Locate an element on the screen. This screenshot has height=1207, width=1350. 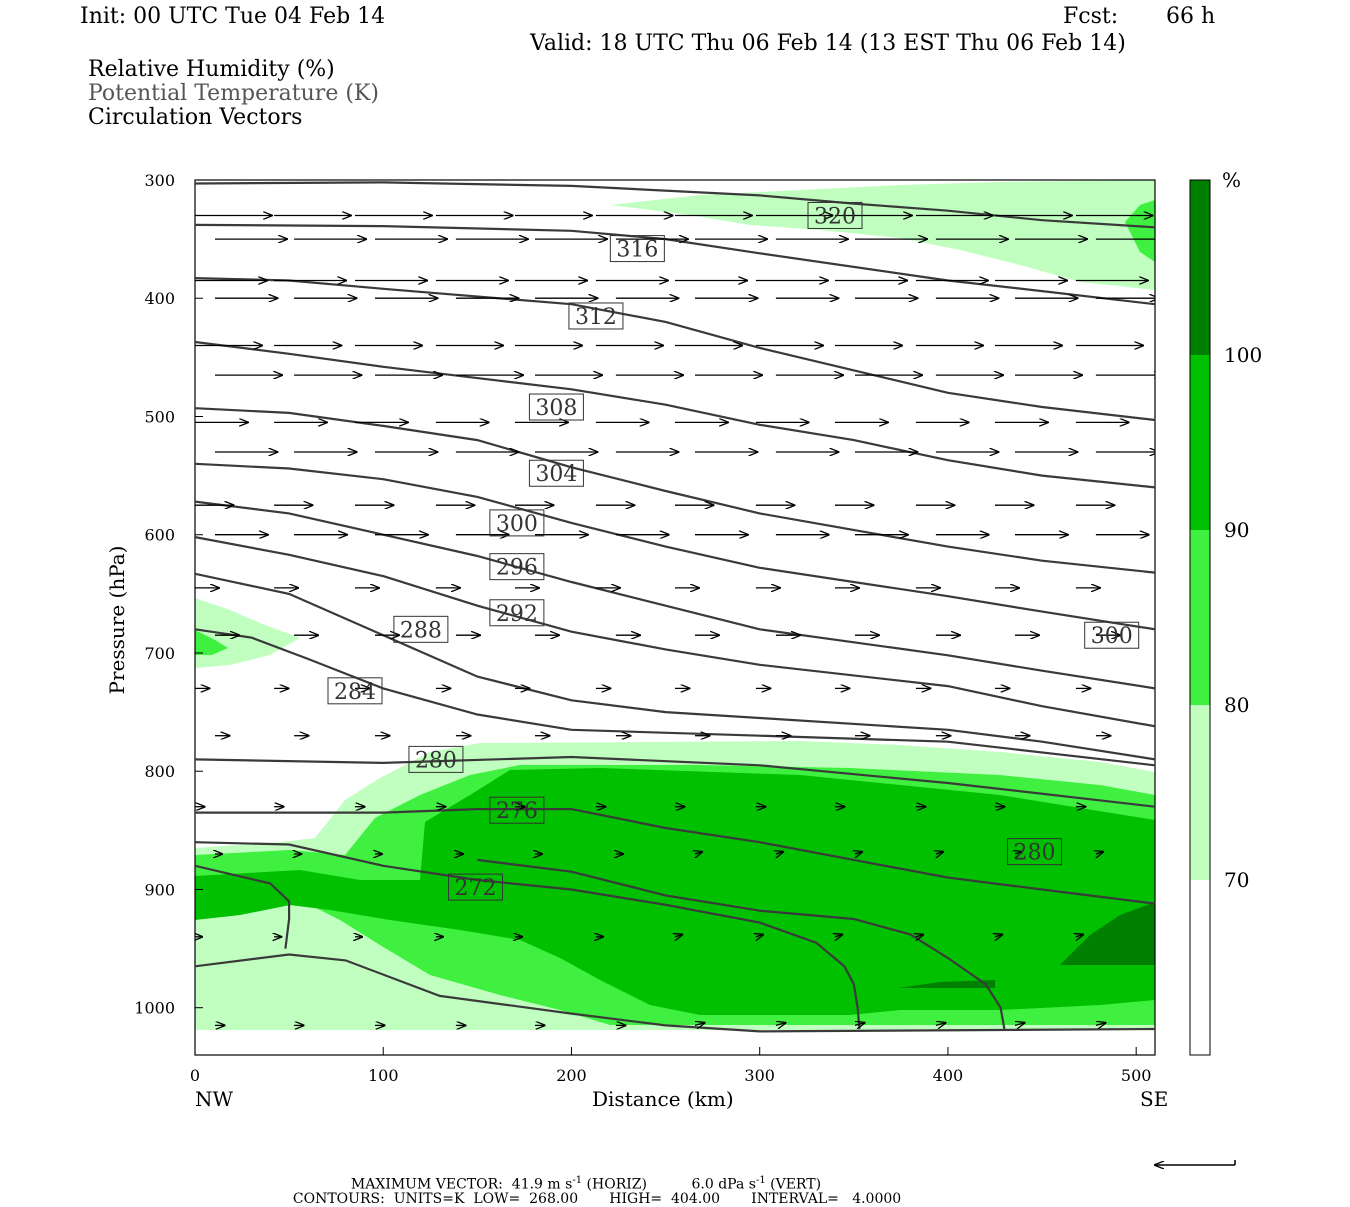
colorbar-label-90: 90 is located at coordinates (1236, 530).